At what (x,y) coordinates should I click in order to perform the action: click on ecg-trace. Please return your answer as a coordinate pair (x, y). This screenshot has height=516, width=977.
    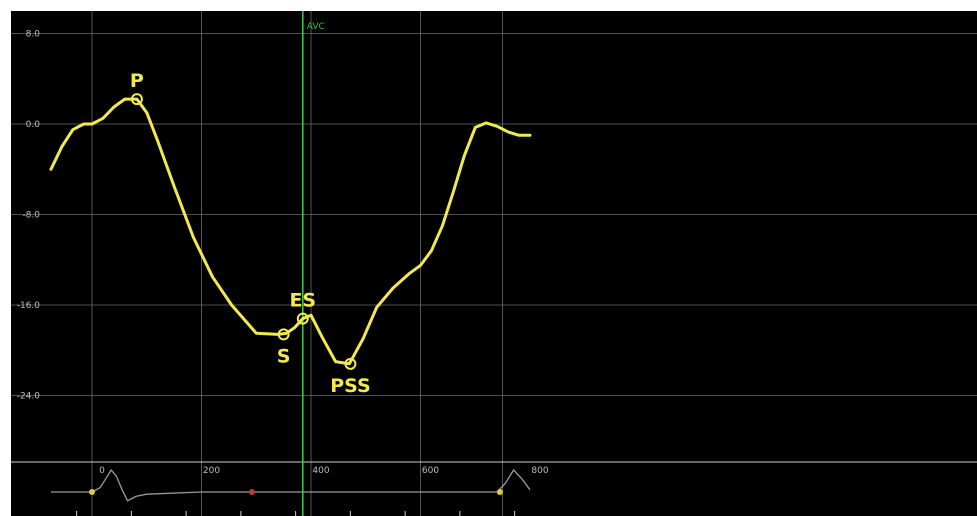
    Looking at the image, I should click on (290, 485).